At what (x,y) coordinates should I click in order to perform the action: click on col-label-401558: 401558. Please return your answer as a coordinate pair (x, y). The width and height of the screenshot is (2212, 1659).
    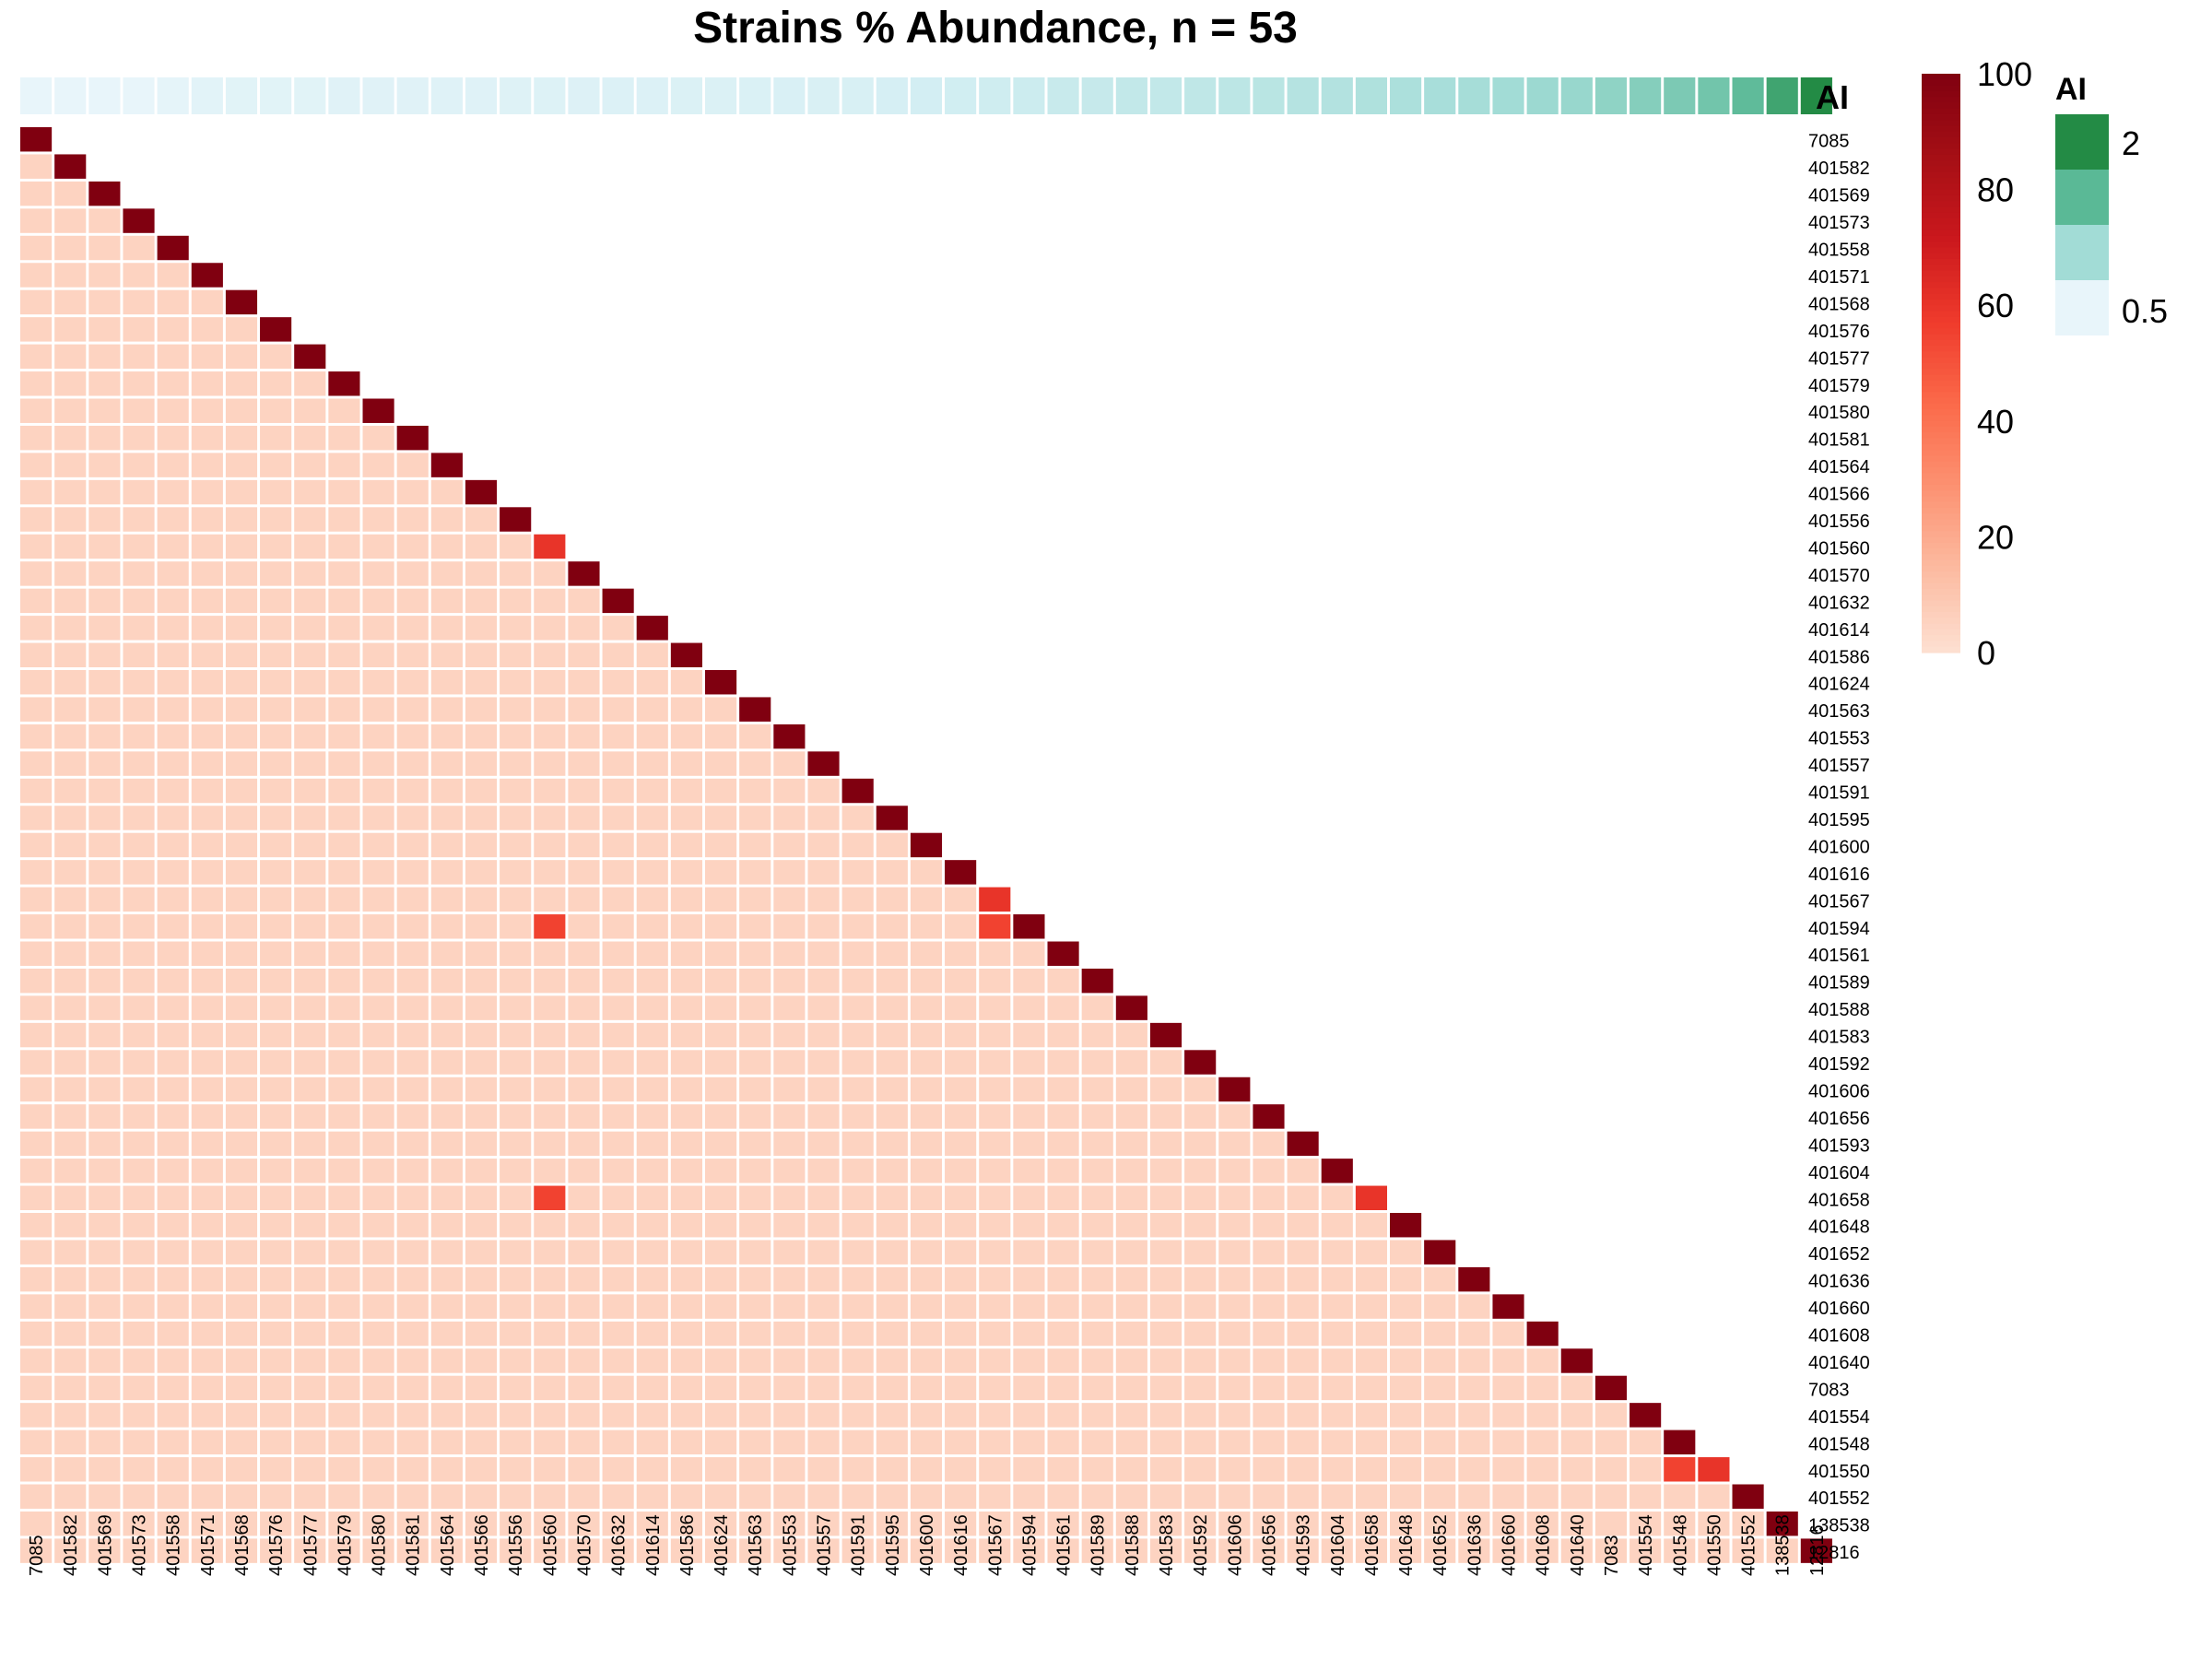
    Looking at the image, I should click on (174, 1545).